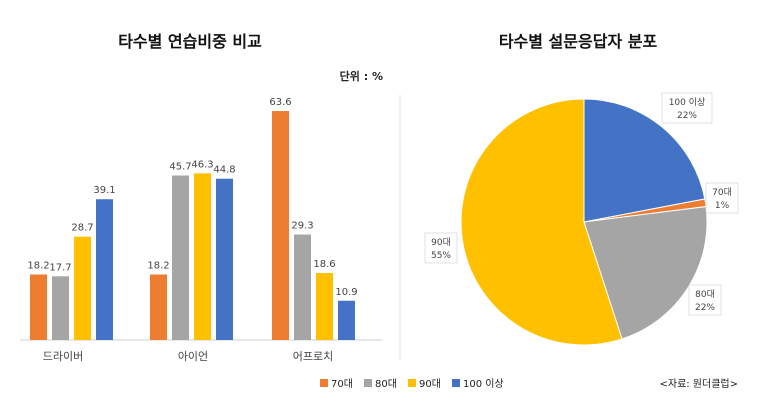 Image resolution: width=768 pixels, height=417 pixels. What do you see at coordinates (722, 206) in the screenshot?
I see `pie-label-pct-70: 1%` at bounding box center [722, 206].